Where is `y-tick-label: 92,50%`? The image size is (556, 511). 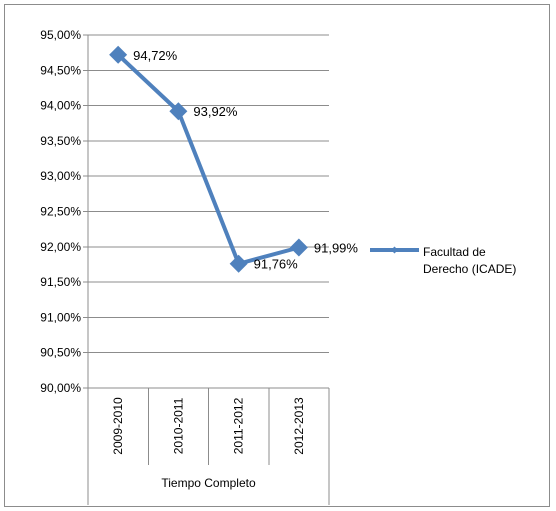 y-tick-label: 92,50% is located at coordinates (60, 212).